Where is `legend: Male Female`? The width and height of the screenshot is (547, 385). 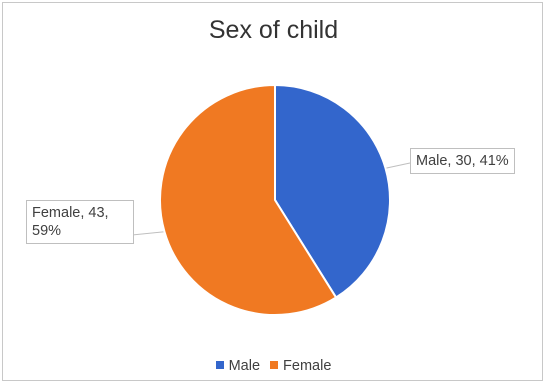
legend: Male Female is located at coordinates (273, 366).